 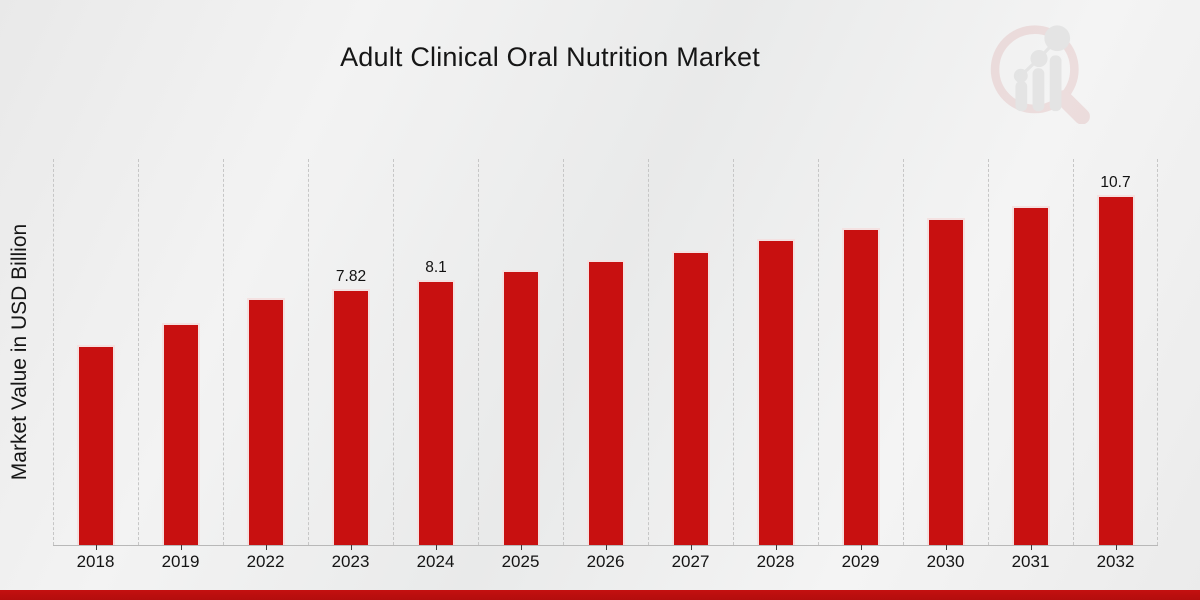 I want to click on grid-cell: 10.7, so click(x=1115, y=352).